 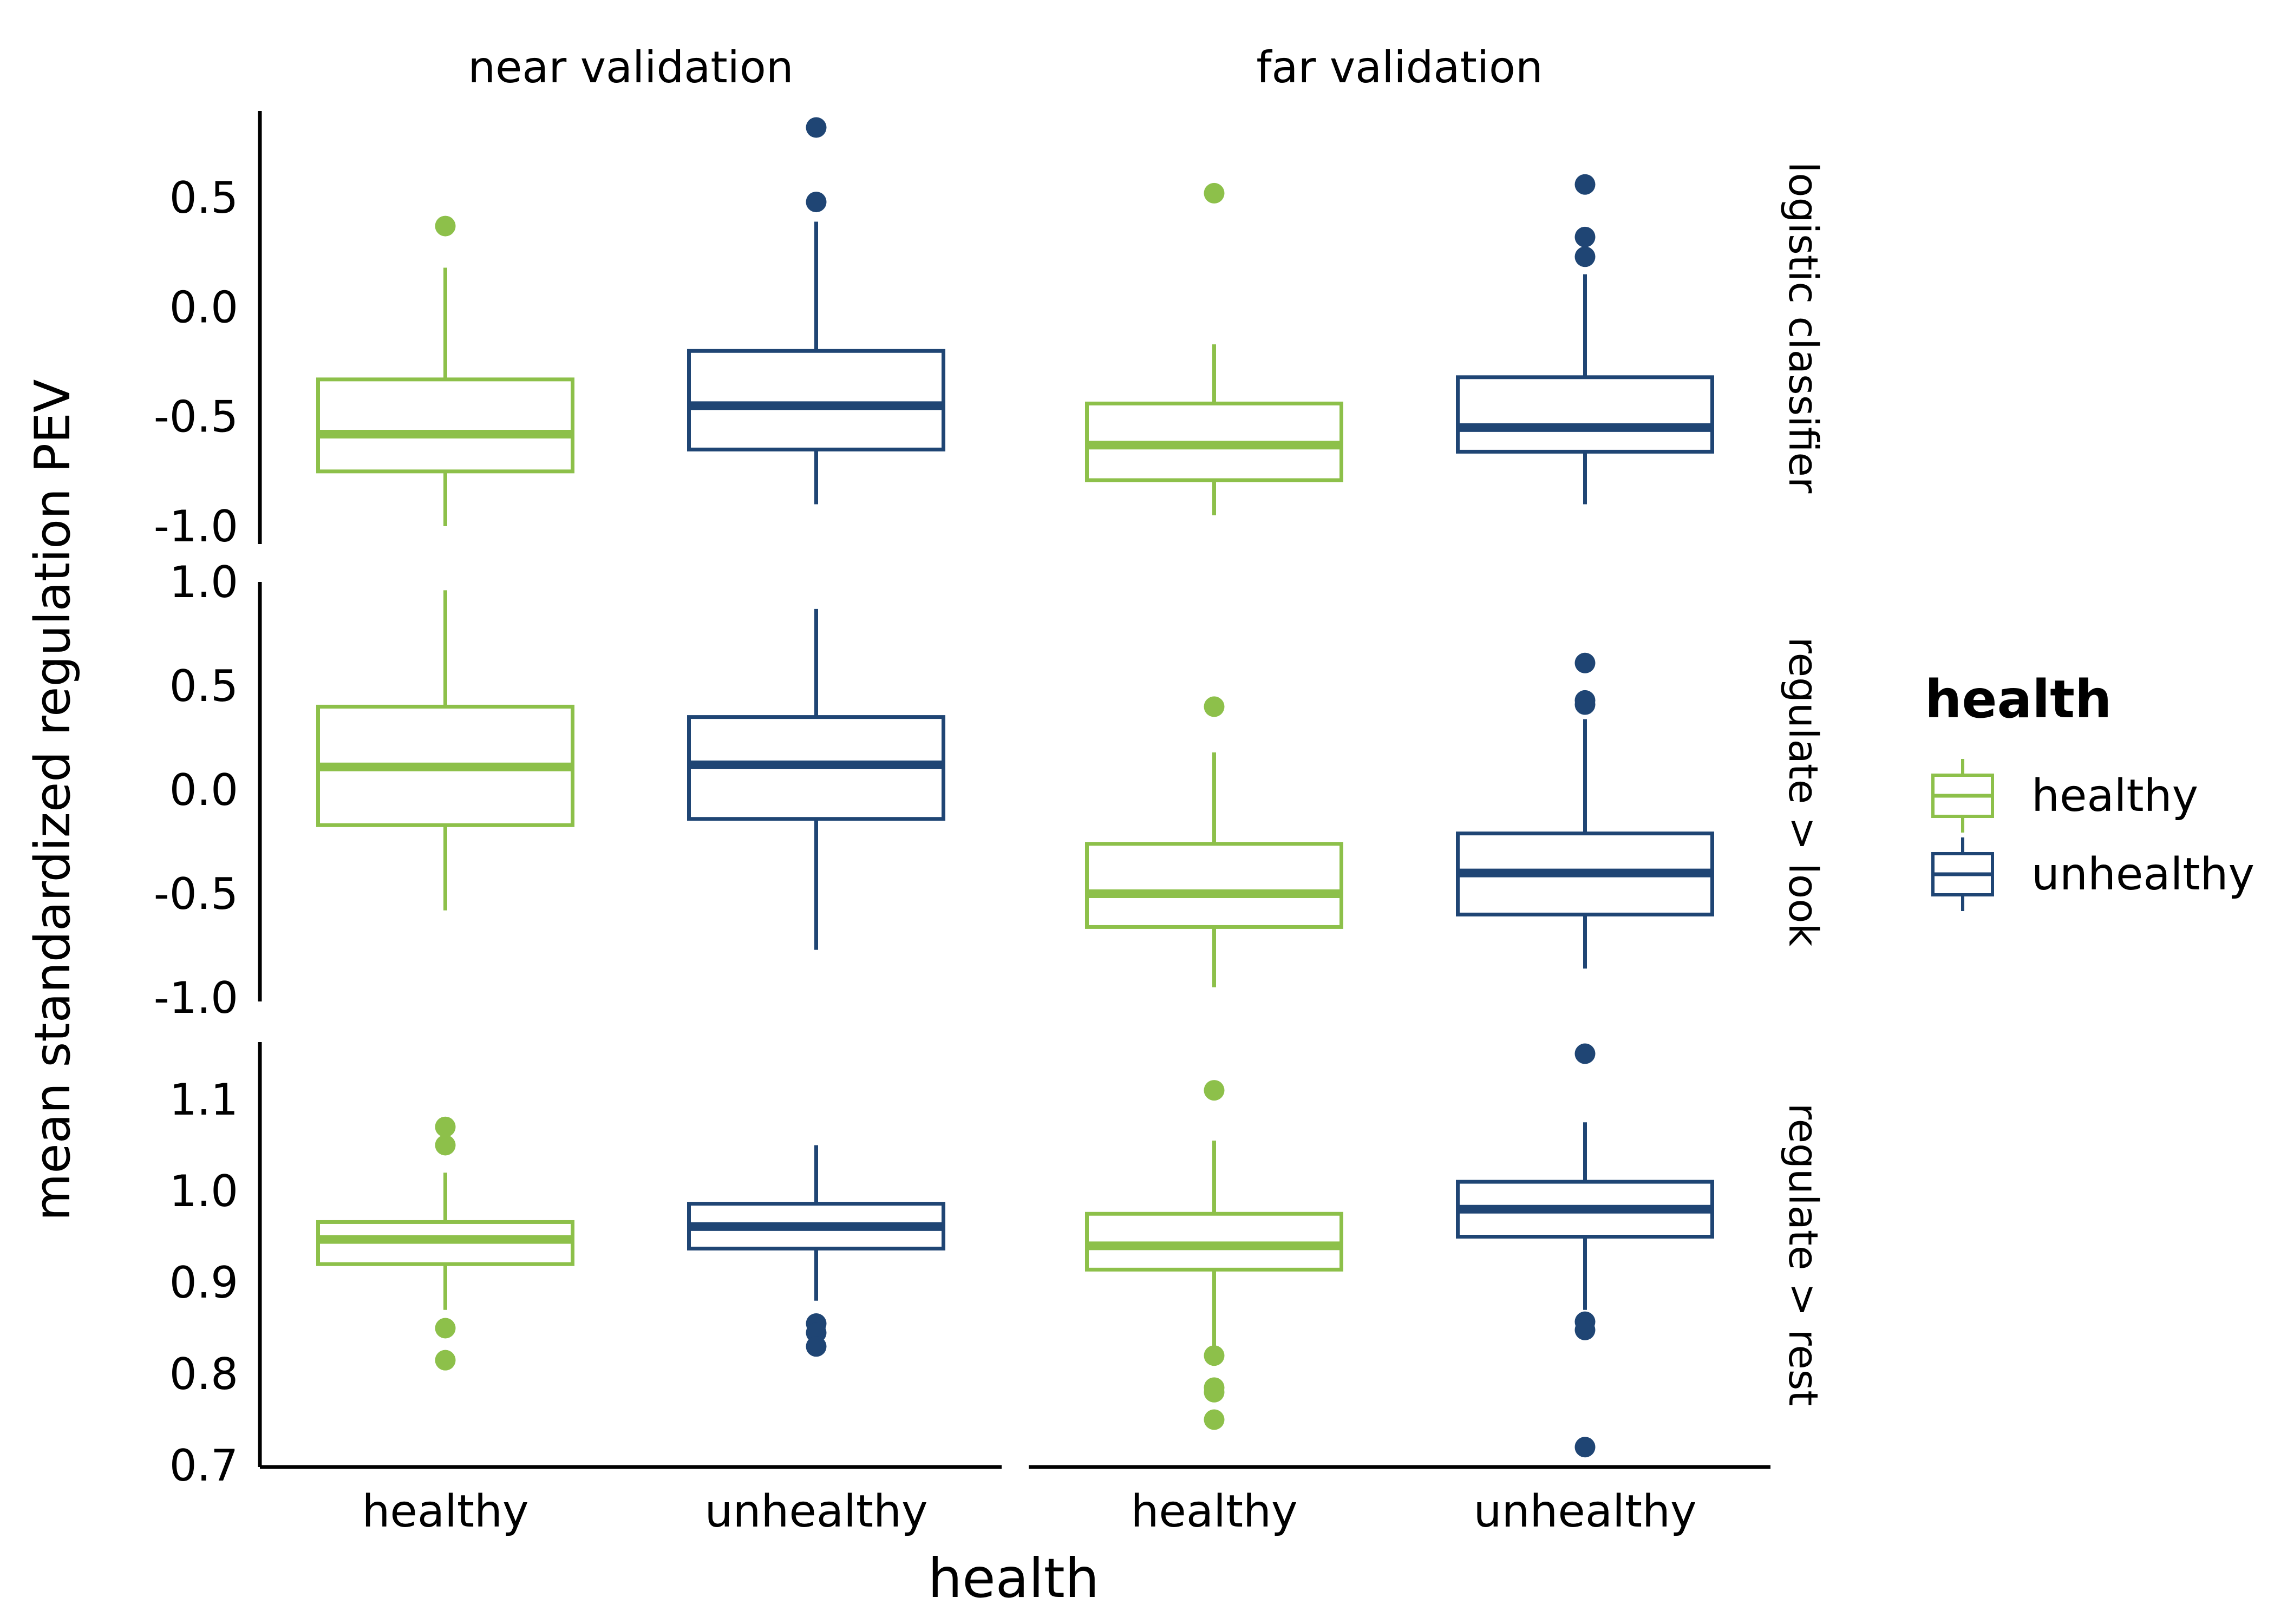 I want to click on facet-strip-regulate-look: regulate > look, so click(x=1803, y=792).